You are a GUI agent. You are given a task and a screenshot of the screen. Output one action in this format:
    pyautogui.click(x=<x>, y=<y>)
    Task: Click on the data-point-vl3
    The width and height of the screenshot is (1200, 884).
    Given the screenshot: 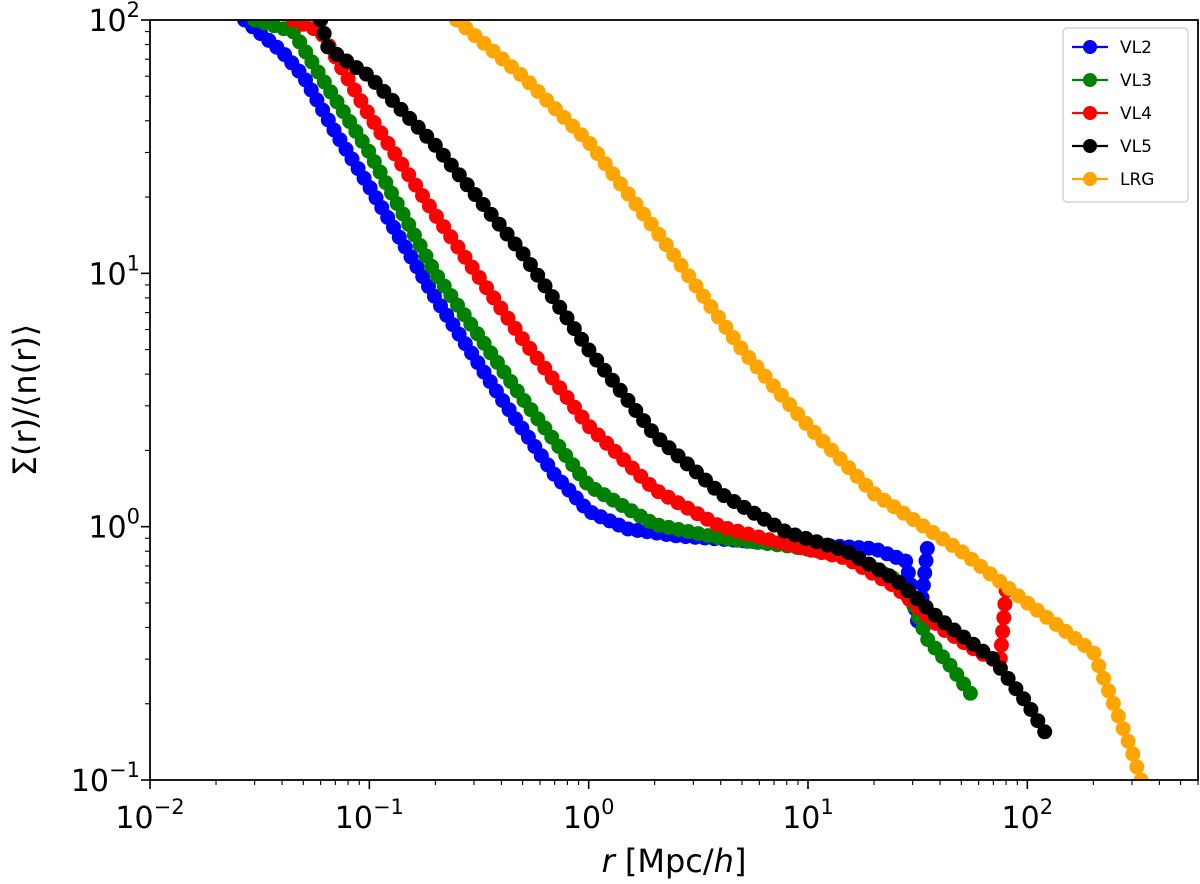 What is the action you would take?
    pyautogui.click(x=970, y=693)
    